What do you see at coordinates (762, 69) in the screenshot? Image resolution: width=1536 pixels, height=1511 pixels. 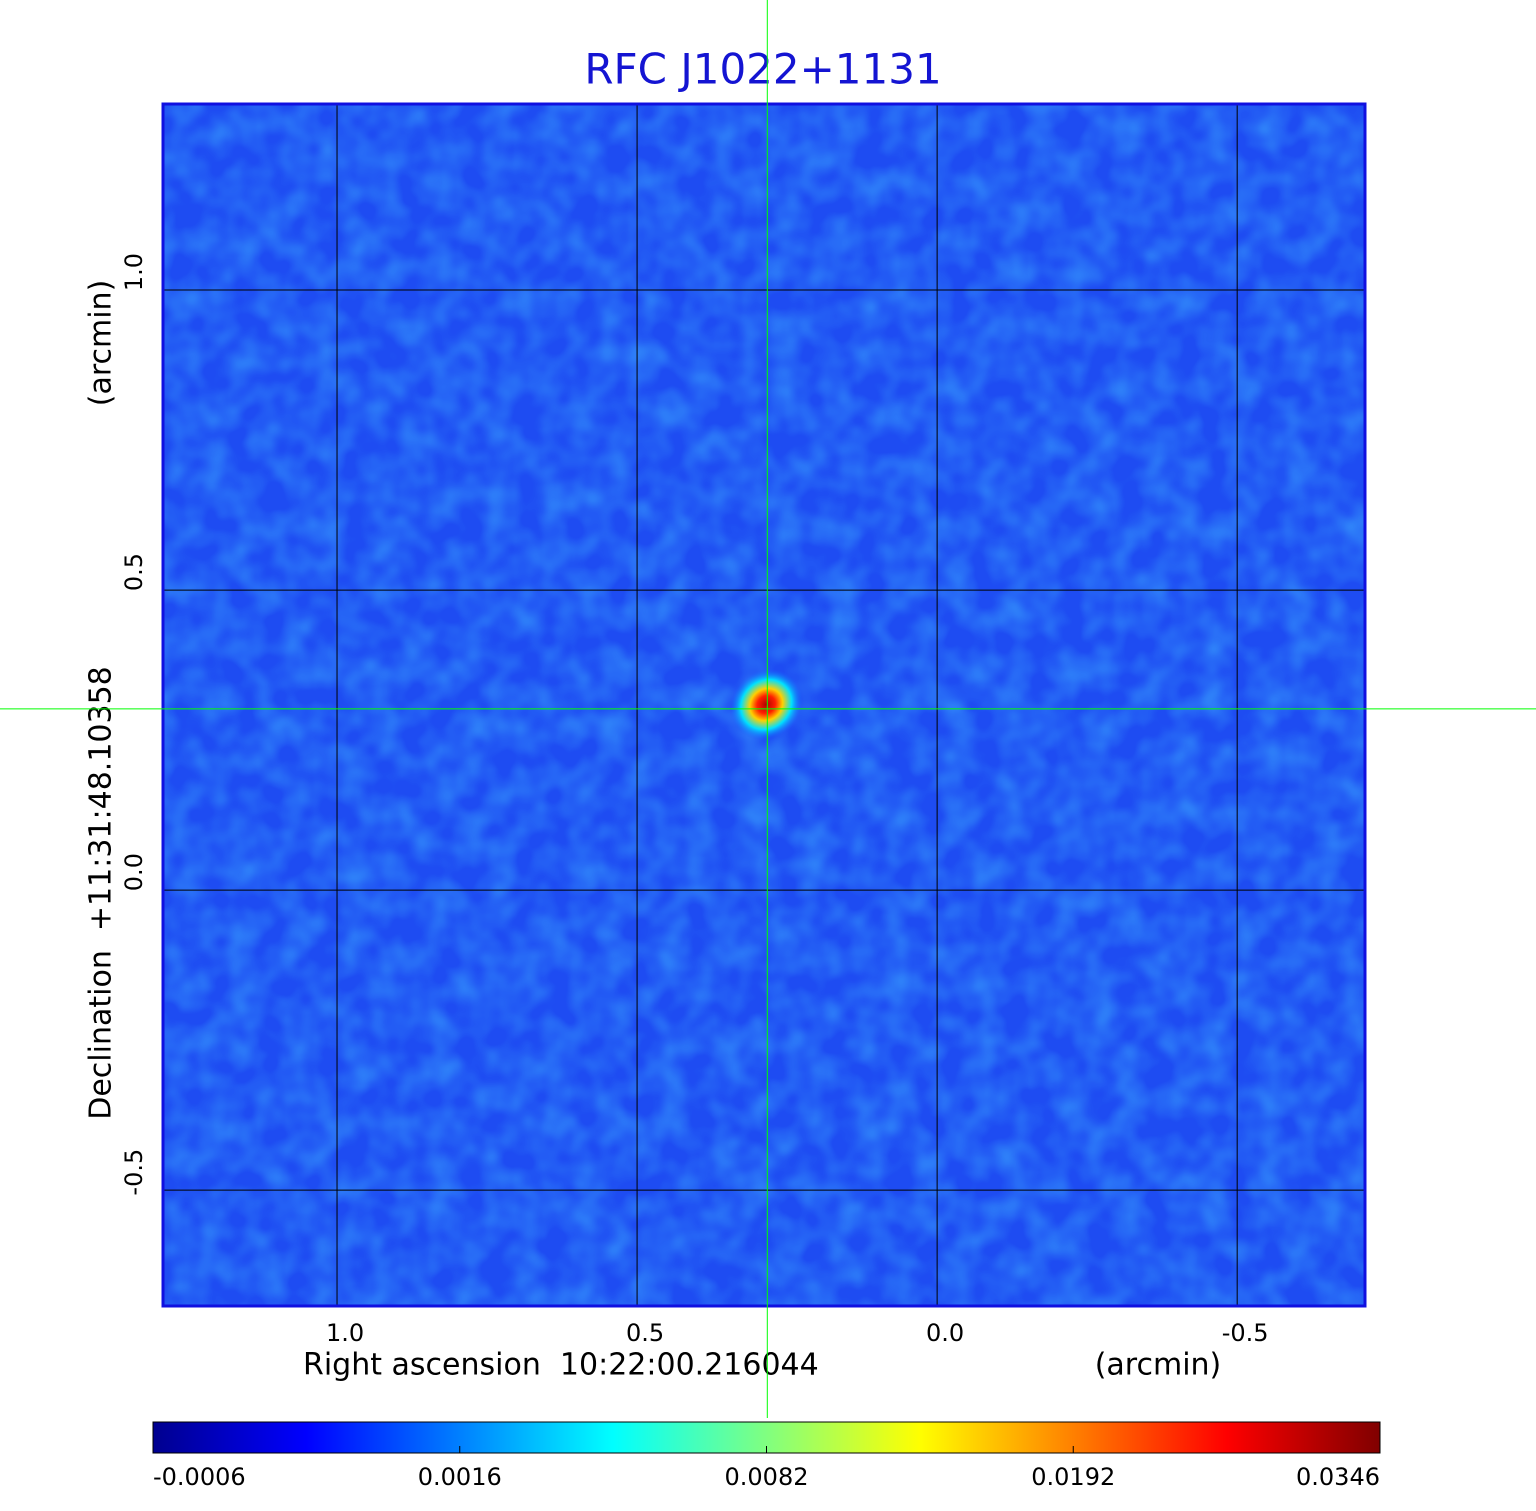 I see `chart-title: RFC J1022+1131` at bounding box center [762, 69].